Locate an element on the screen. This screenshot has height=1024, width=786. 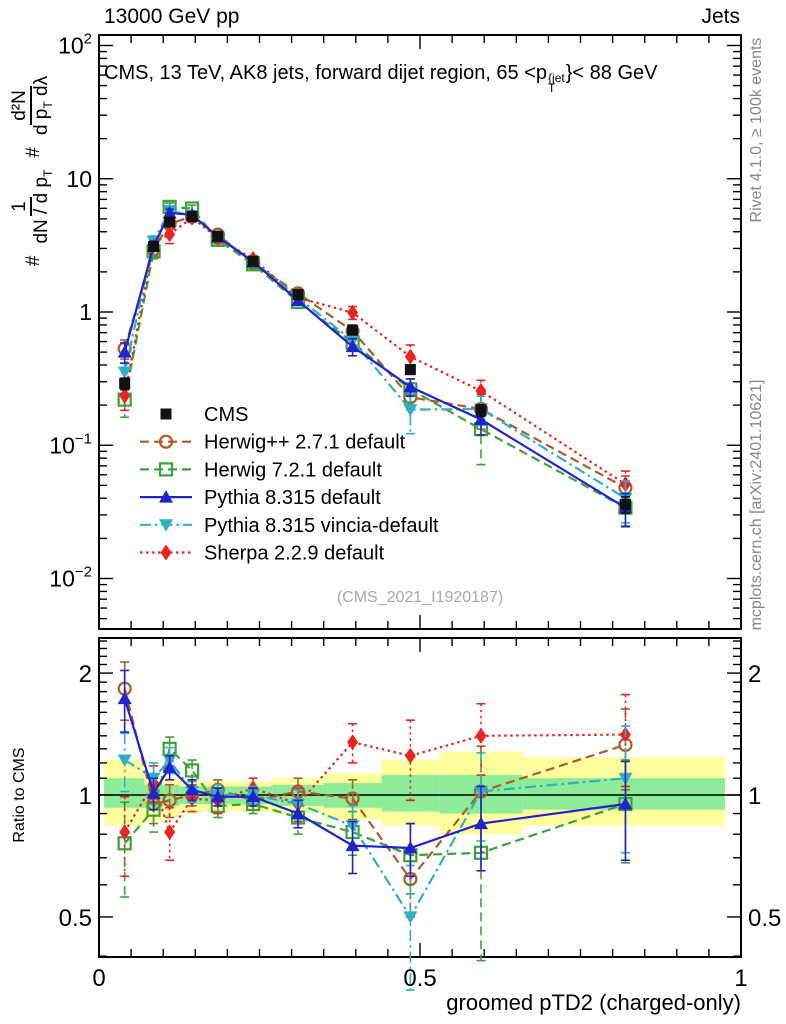
pt-jet-supsub: {jet T is located at coordinates (556, 83).